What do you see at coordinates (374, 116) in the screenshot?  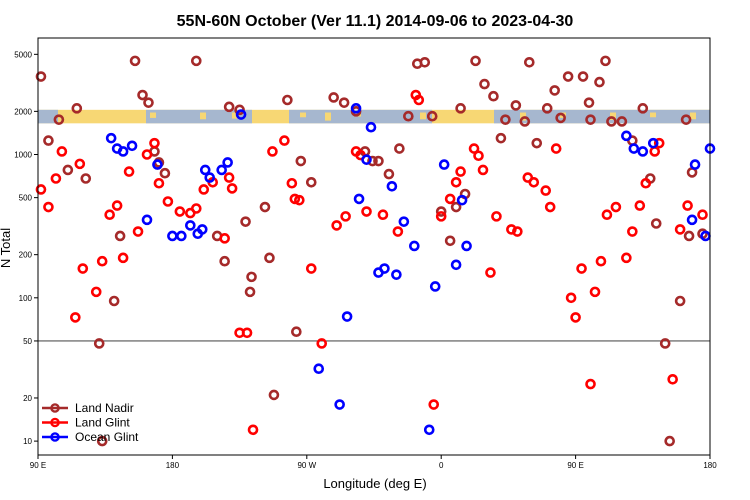 I see `map-strip` at bounding box center [374, 116].